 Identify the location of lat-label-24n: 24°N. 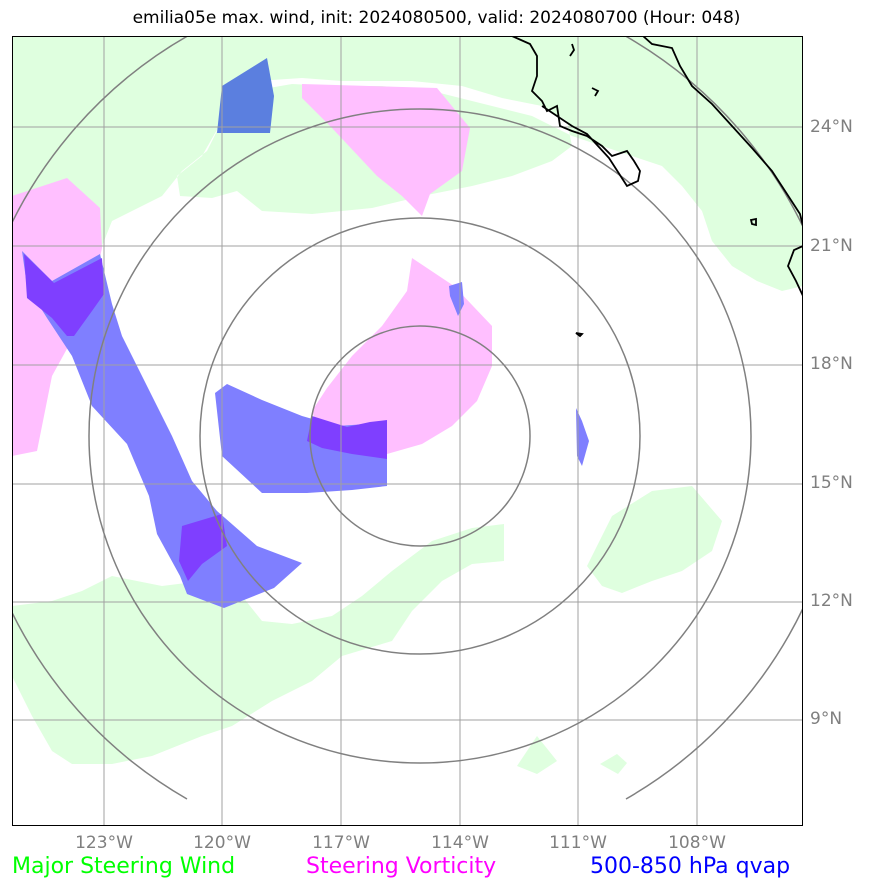
(831, 127).